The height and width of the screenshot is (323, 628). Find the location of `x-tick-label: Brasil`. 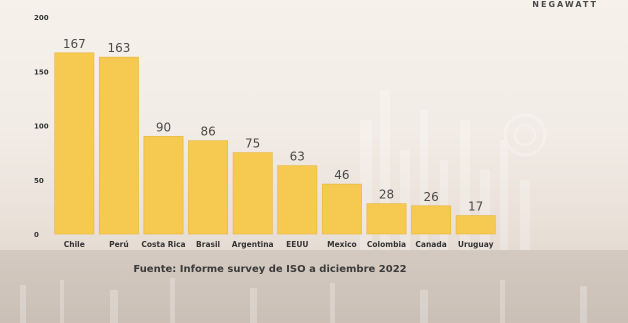

x-tick-label: Brasil is located at coordinates (208, 244).